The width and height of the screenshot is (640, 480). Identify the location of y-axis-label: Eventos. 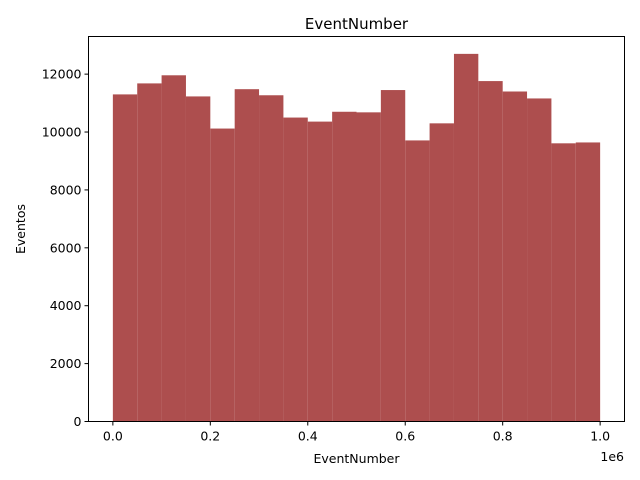
(20, 229).